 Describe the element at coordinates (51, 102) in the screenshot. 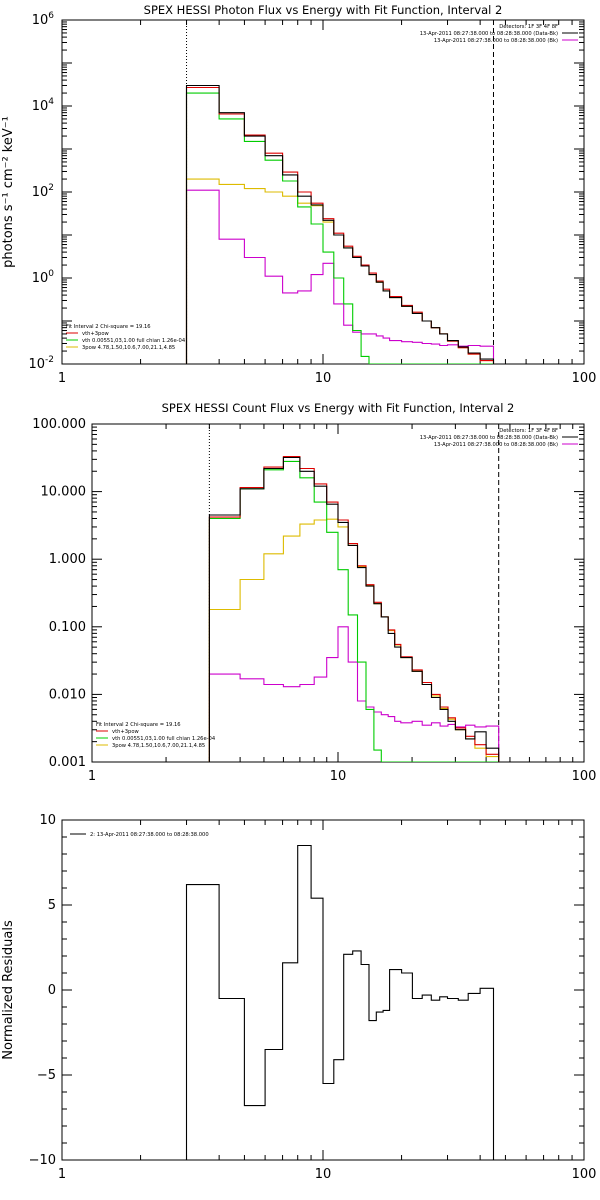

I see `y-tick-exponent: 4` at that location.